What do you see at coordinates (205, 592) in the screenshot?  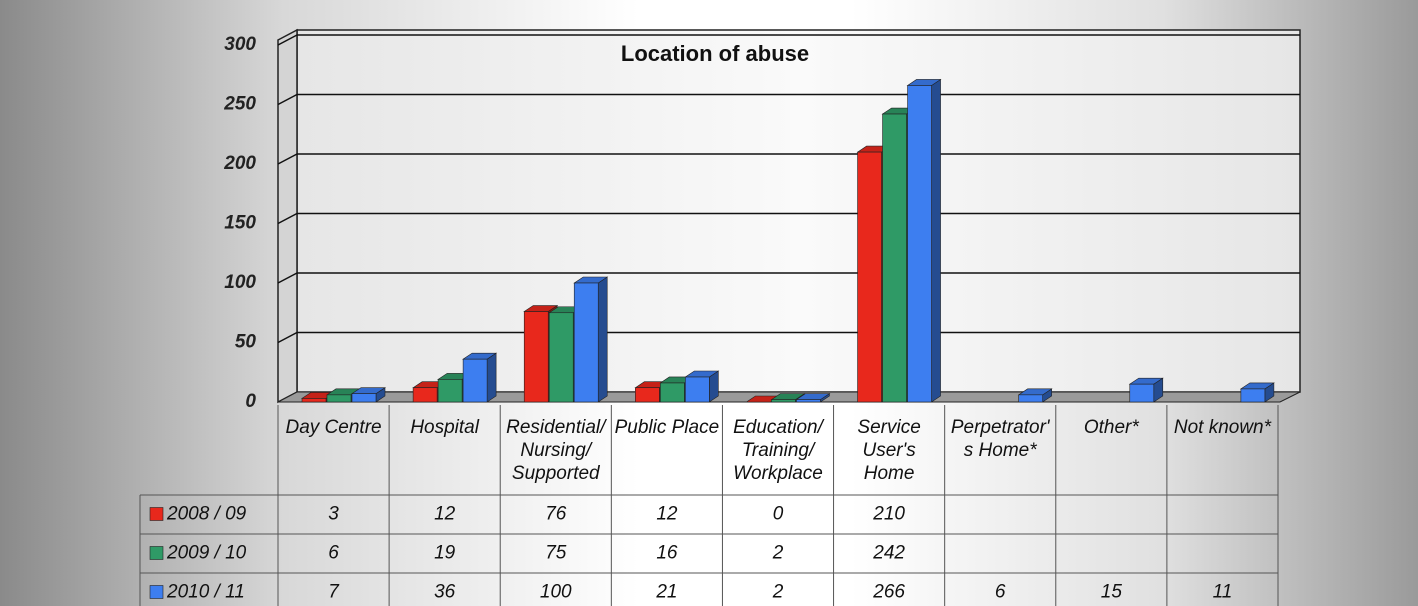 I see `legend-label: 2010 / 11` at bounding box center [205, 592].